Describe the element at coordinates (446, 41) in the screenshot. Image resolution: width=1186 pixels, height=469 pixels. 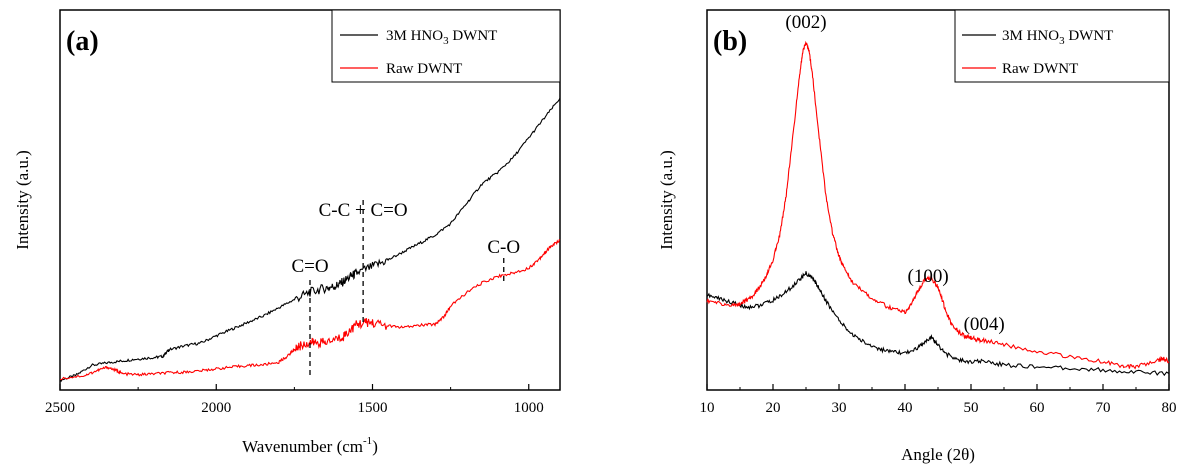
I see `panel-a-legend-label-hno3-sub: 3` at that location.